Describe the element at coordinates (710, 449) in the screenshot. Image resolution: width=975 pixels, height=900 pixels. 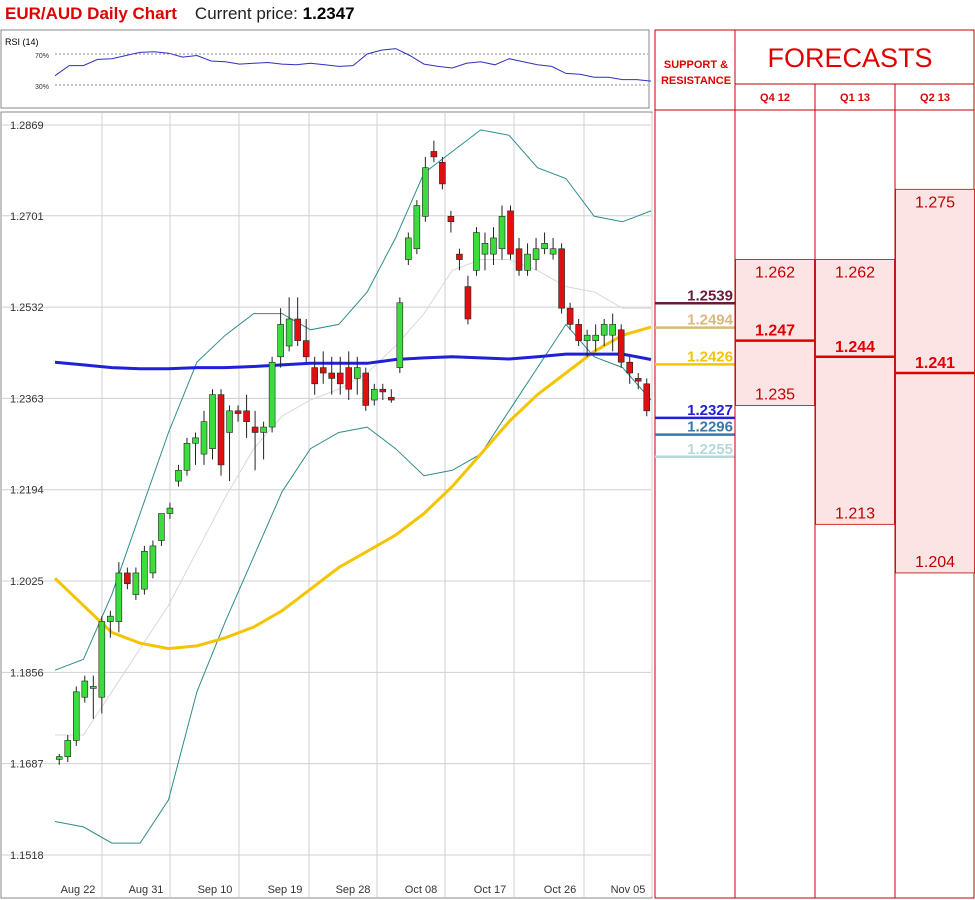
I see `level-label: 1.2255` at that location.